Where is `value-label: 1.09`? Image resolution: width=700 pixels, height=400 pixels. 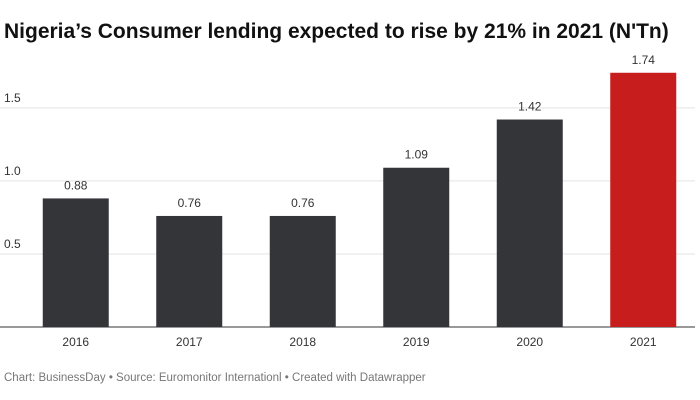
value-label: 1.09 is located at coordinates (417, 155).